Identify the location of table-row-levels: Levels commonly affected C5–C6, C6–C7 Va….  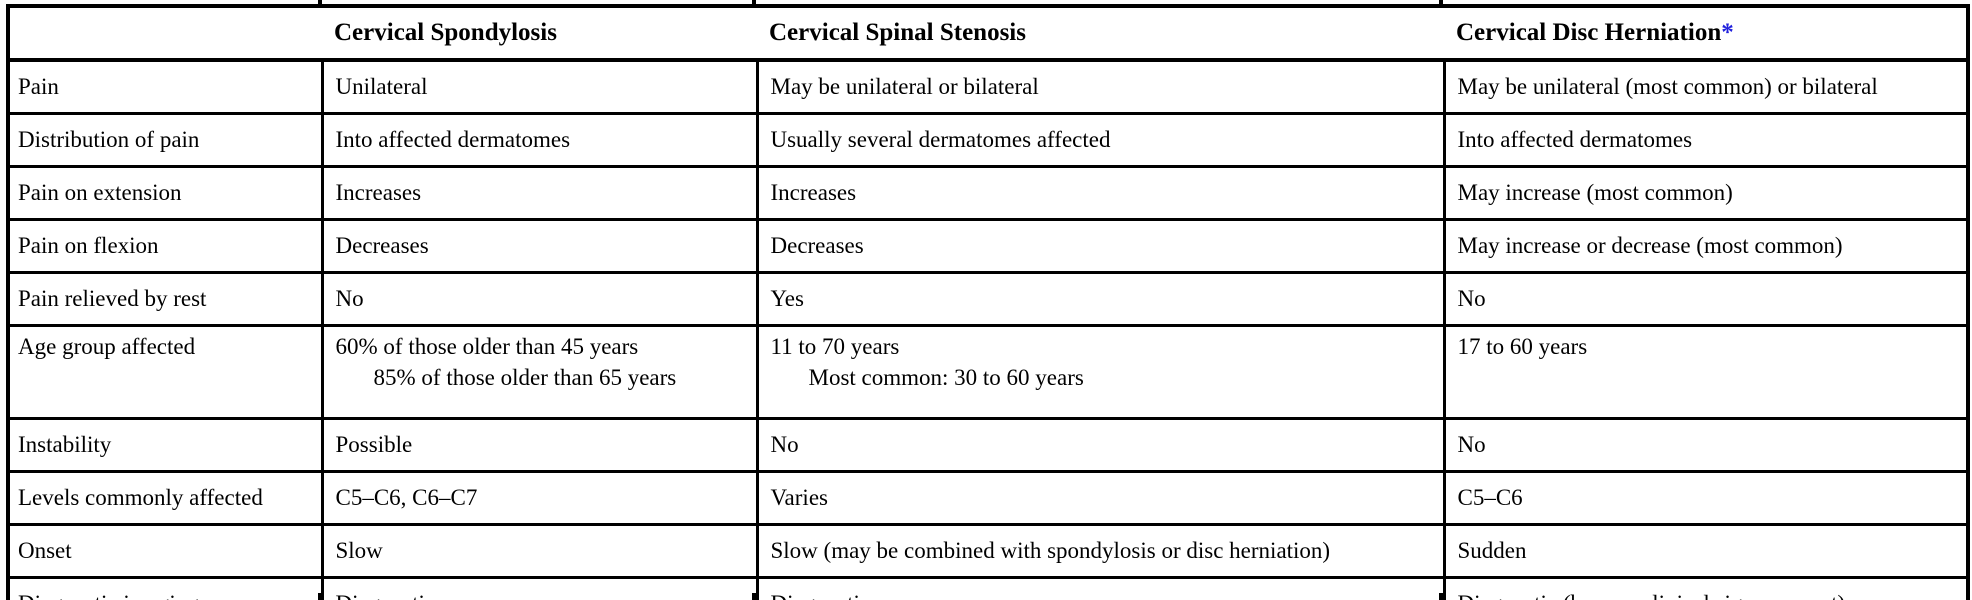
(988, 498).